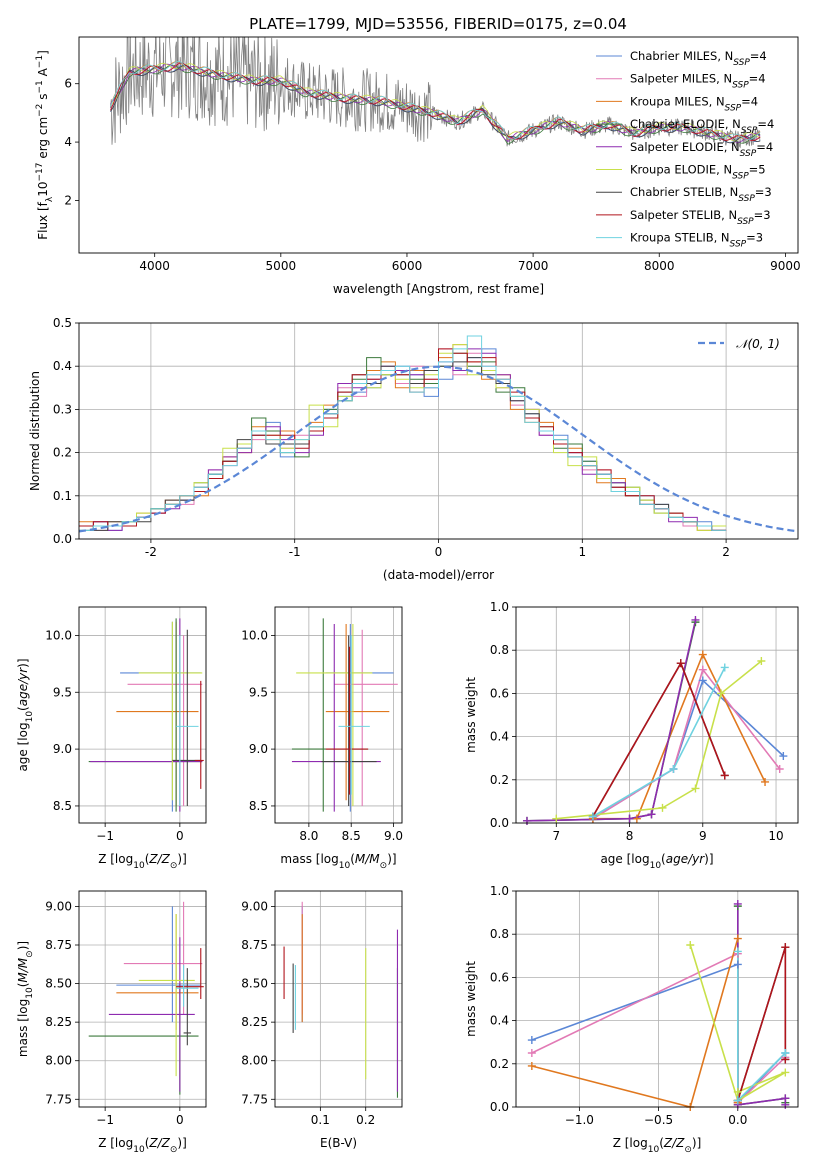 The image size is (819, 1170). I want to click on y-tick-label: 8.25, so click(58, 1022).